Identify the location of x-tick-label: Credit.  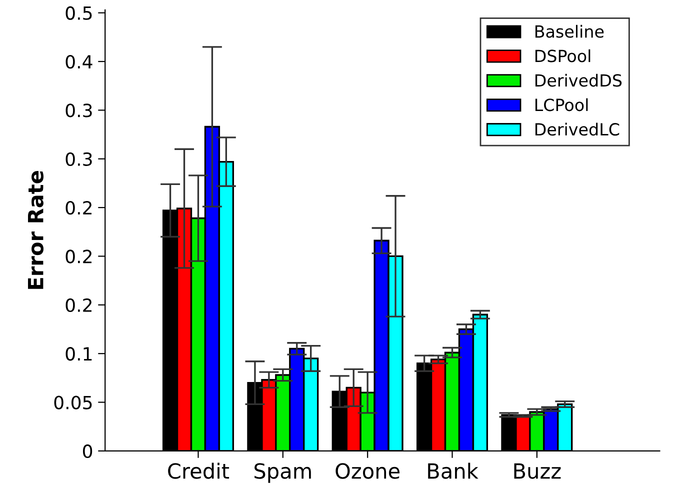
(199, 470).